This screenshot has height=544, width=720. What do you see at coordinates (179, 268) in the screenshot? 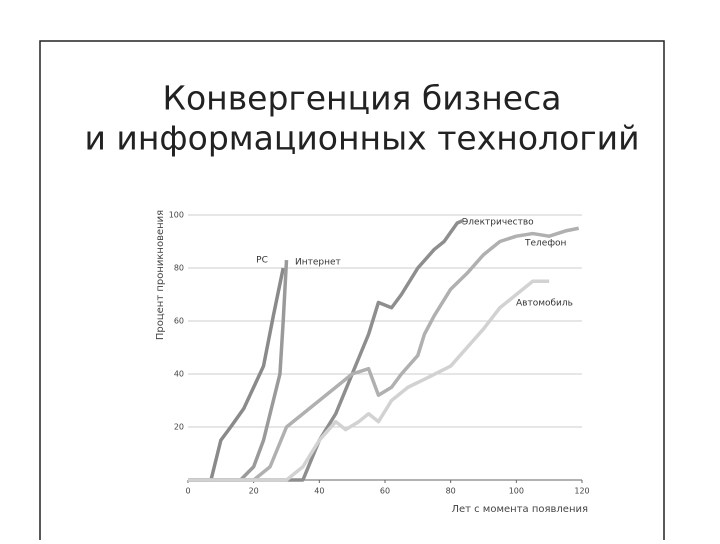
I see `y-tick-label: 80` at bounding box center [179, 268].